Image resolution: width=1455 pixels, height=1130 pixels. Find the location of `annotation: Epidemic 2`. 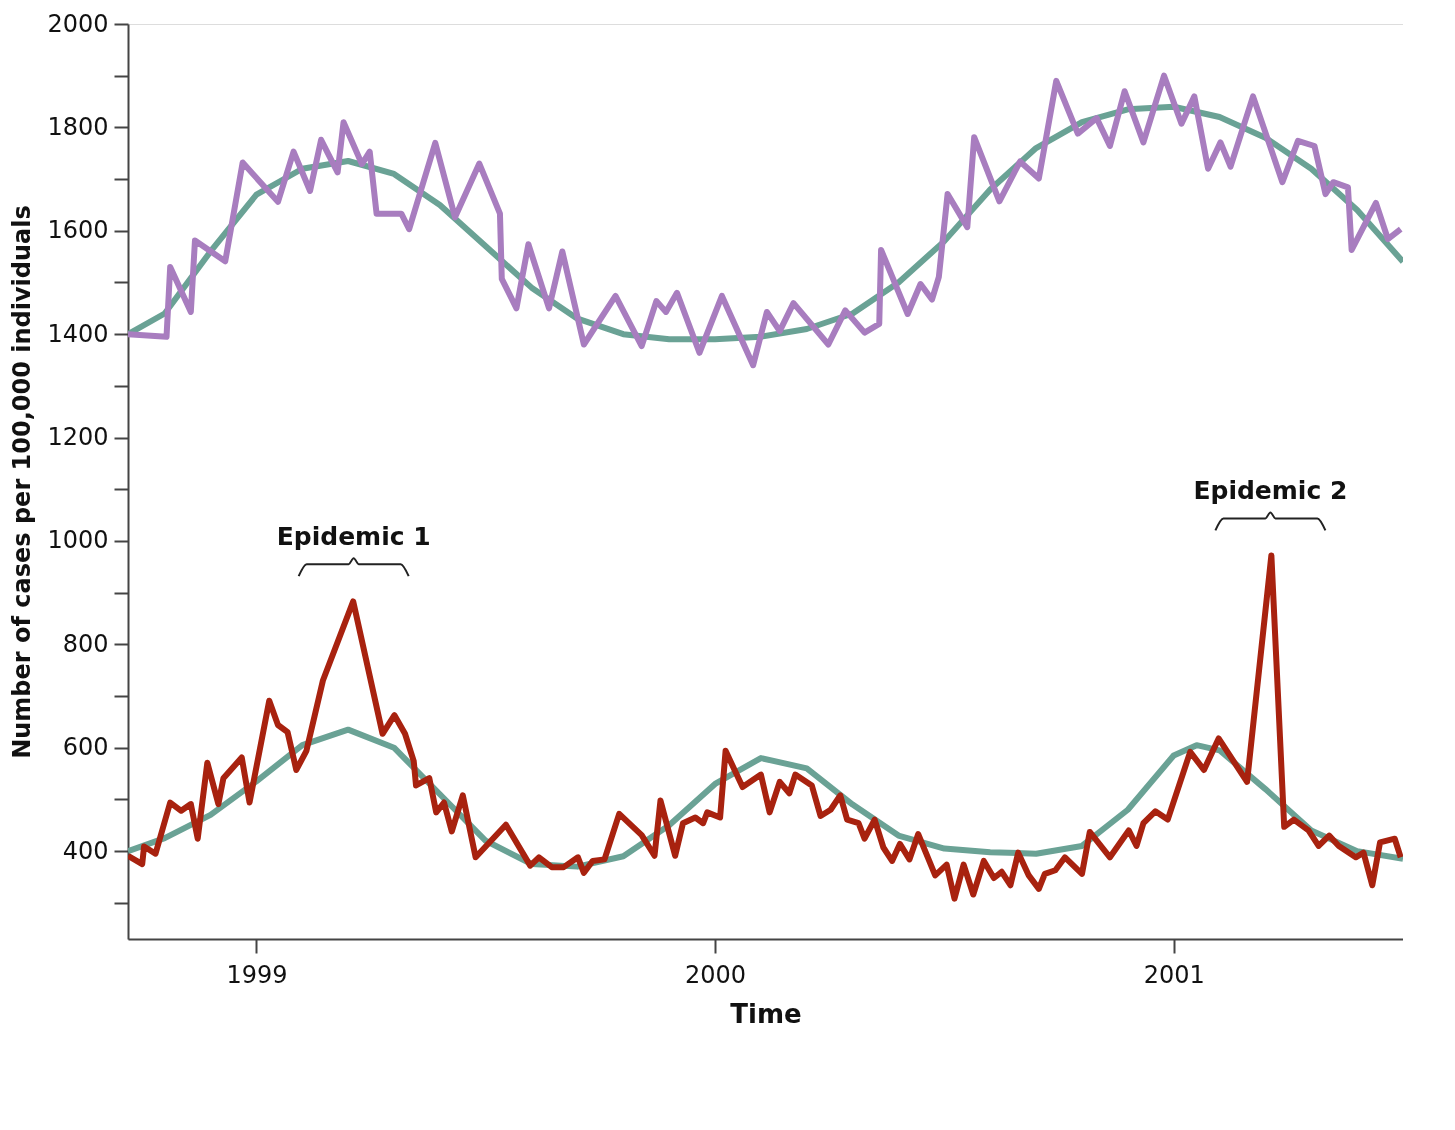

annotation: Epidemic 2 is located at coordinates (1270, 491).